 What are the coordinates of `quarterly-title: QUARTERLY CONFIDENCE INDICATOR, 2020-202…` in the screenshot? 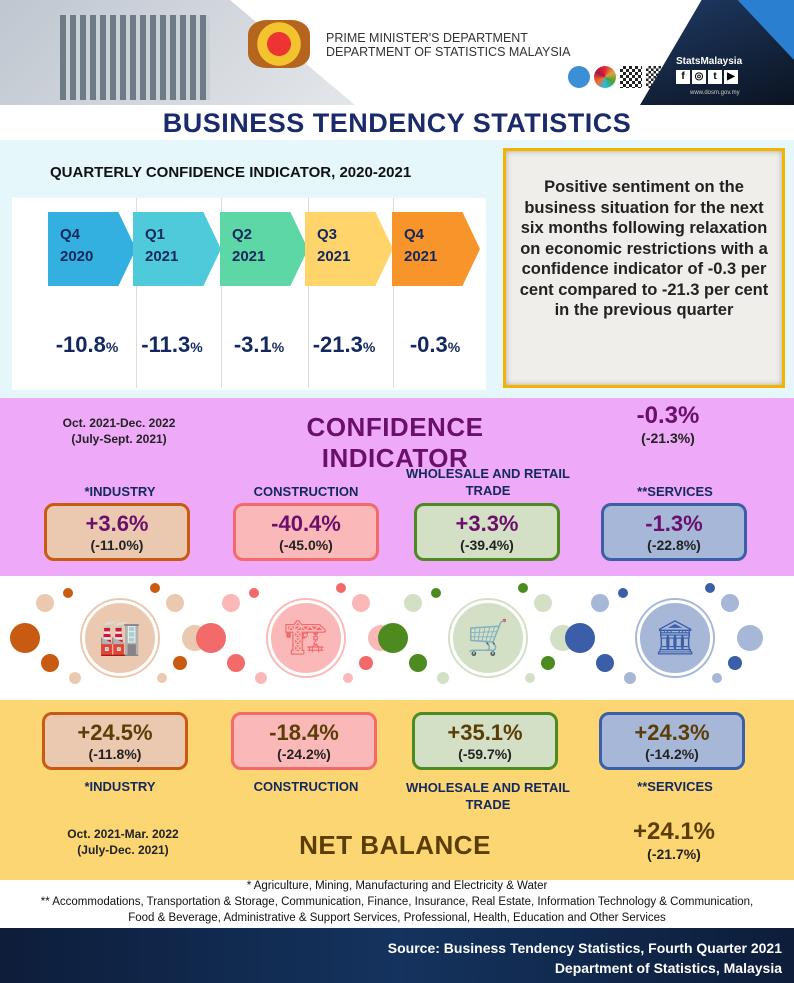 It's located at (231, 172).